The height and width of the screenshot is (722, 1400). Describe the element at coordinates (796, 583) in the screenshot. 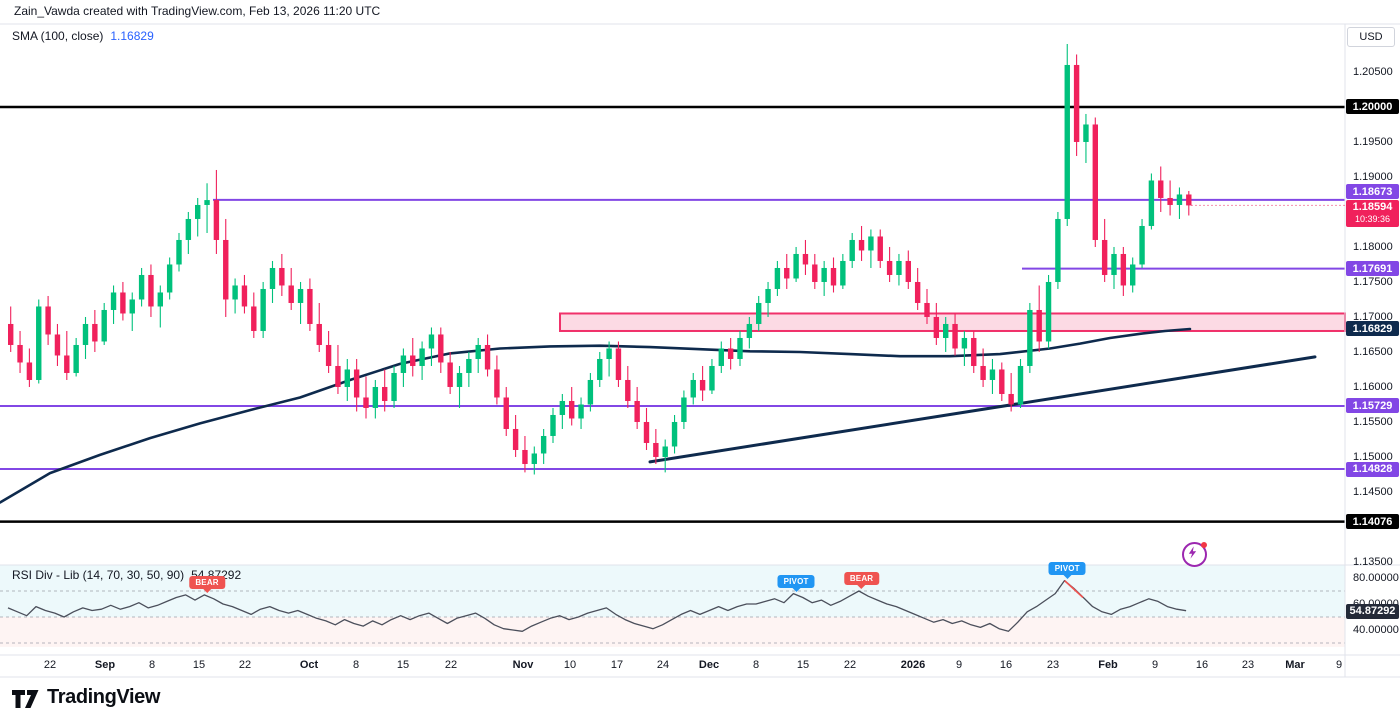

I see `rsi-marker-pivot: PIVOT` at that location.